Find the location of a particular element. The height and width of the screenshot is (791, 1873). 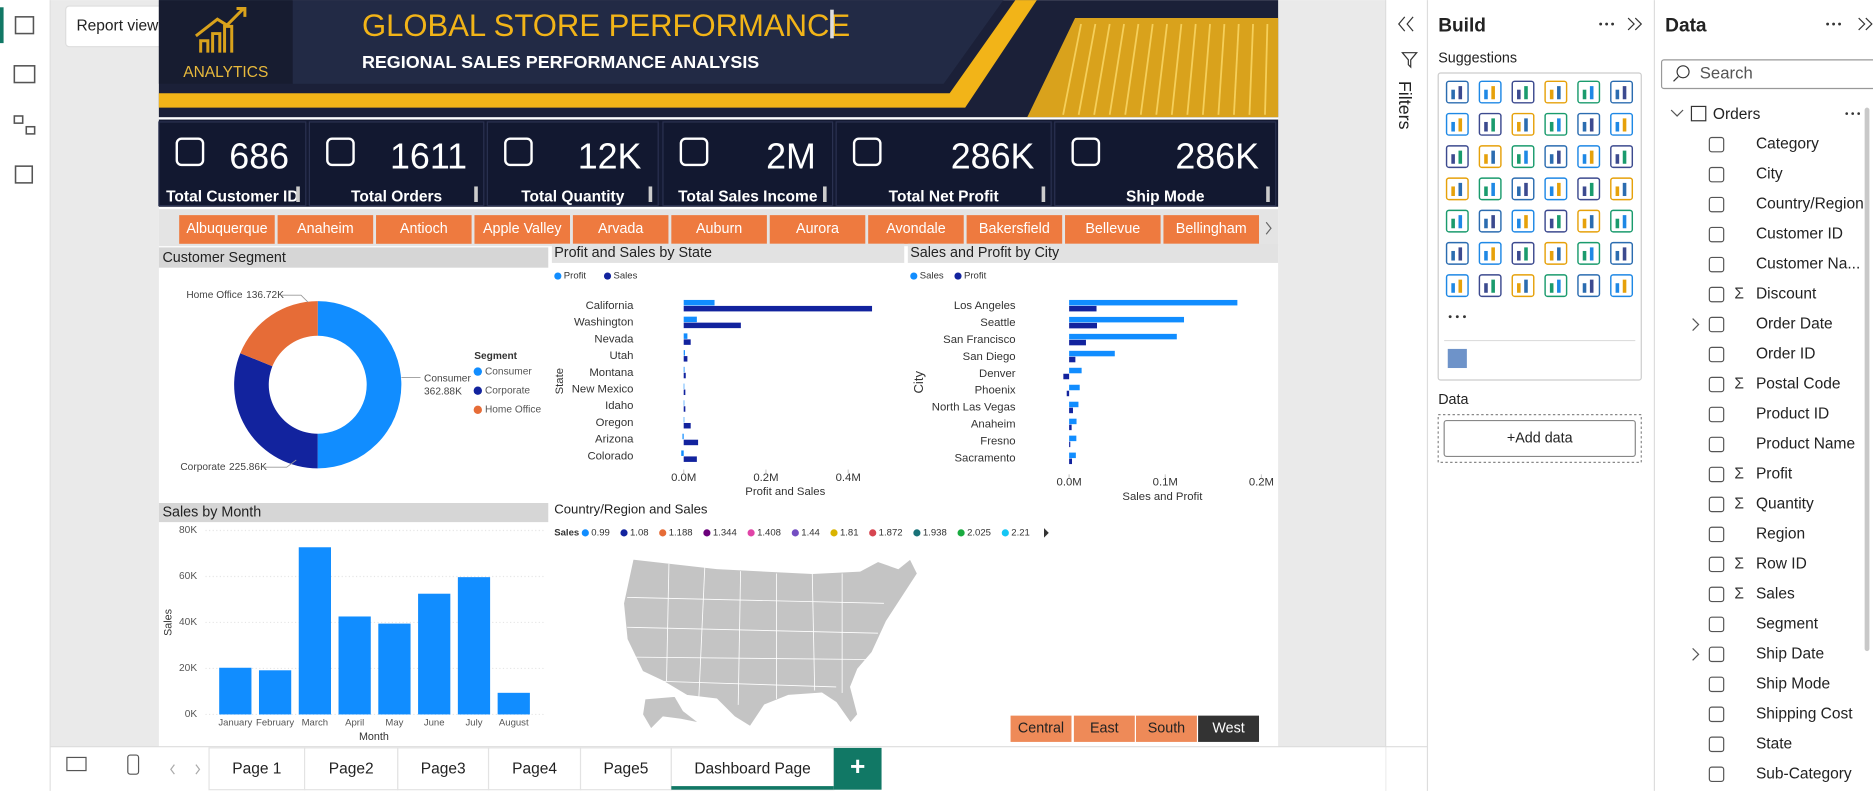

slicer-next is located at coordinates (1268, 228).